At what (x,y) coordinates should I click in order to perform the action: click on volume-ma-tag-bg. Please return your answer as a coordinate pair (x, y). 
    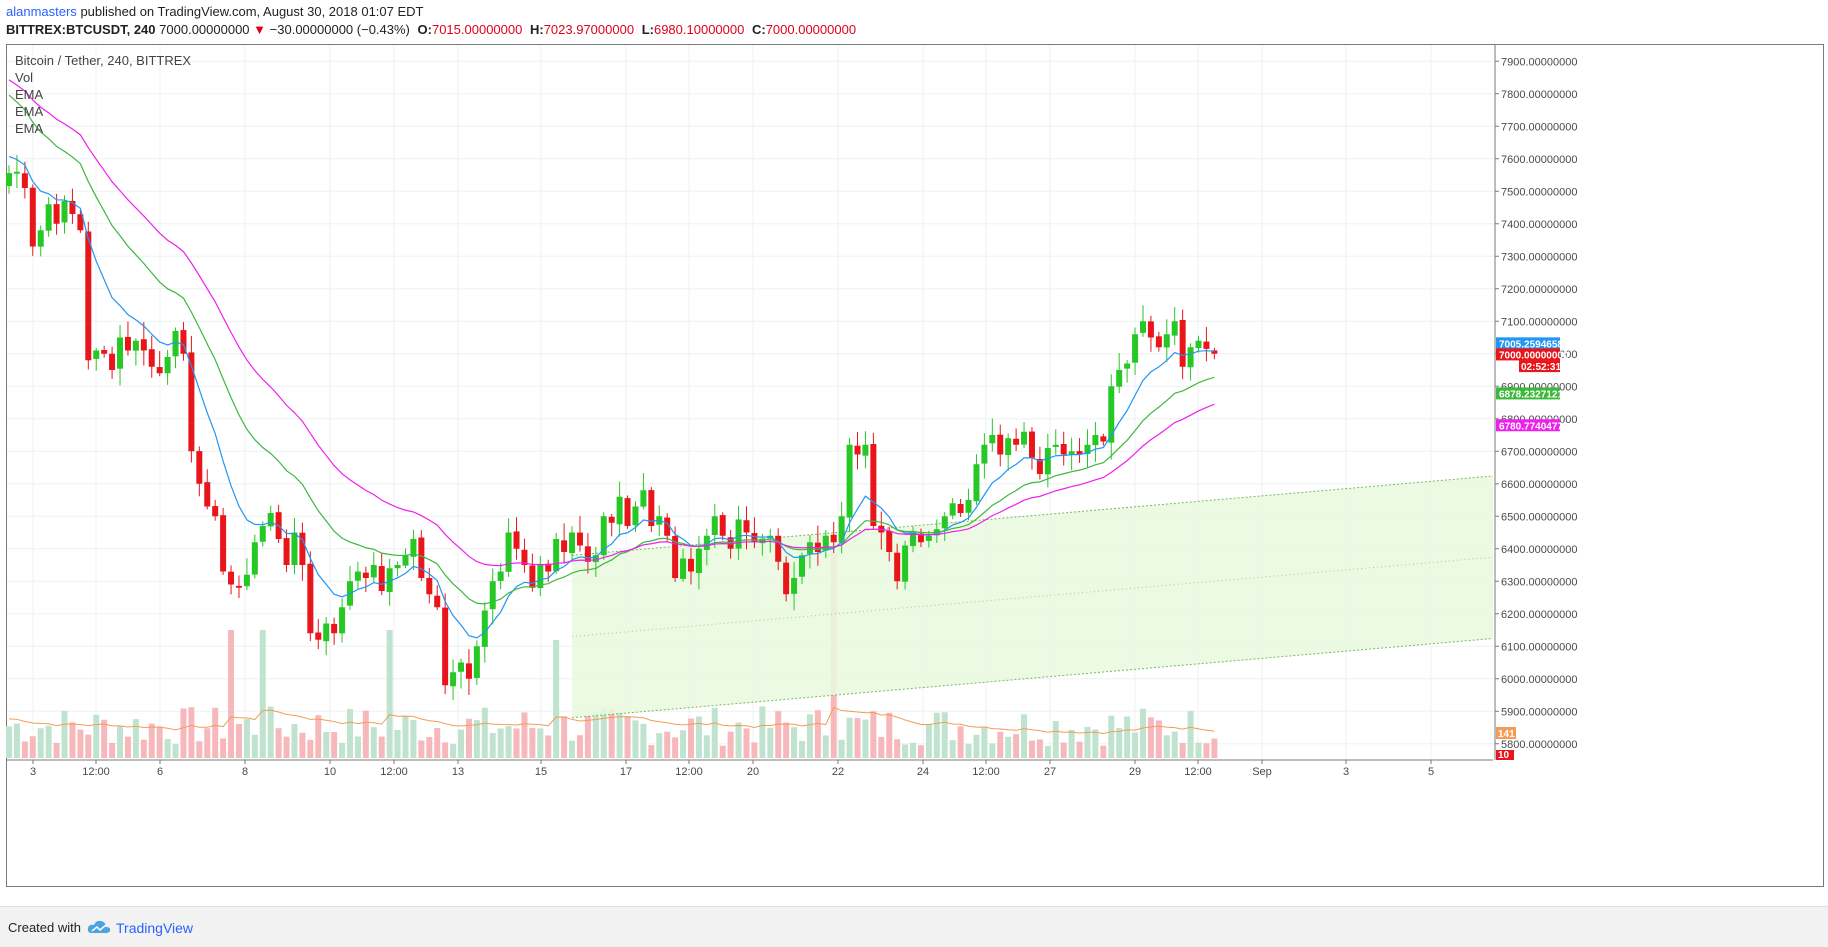
    Looking at the image, I should click on (1506, 733).